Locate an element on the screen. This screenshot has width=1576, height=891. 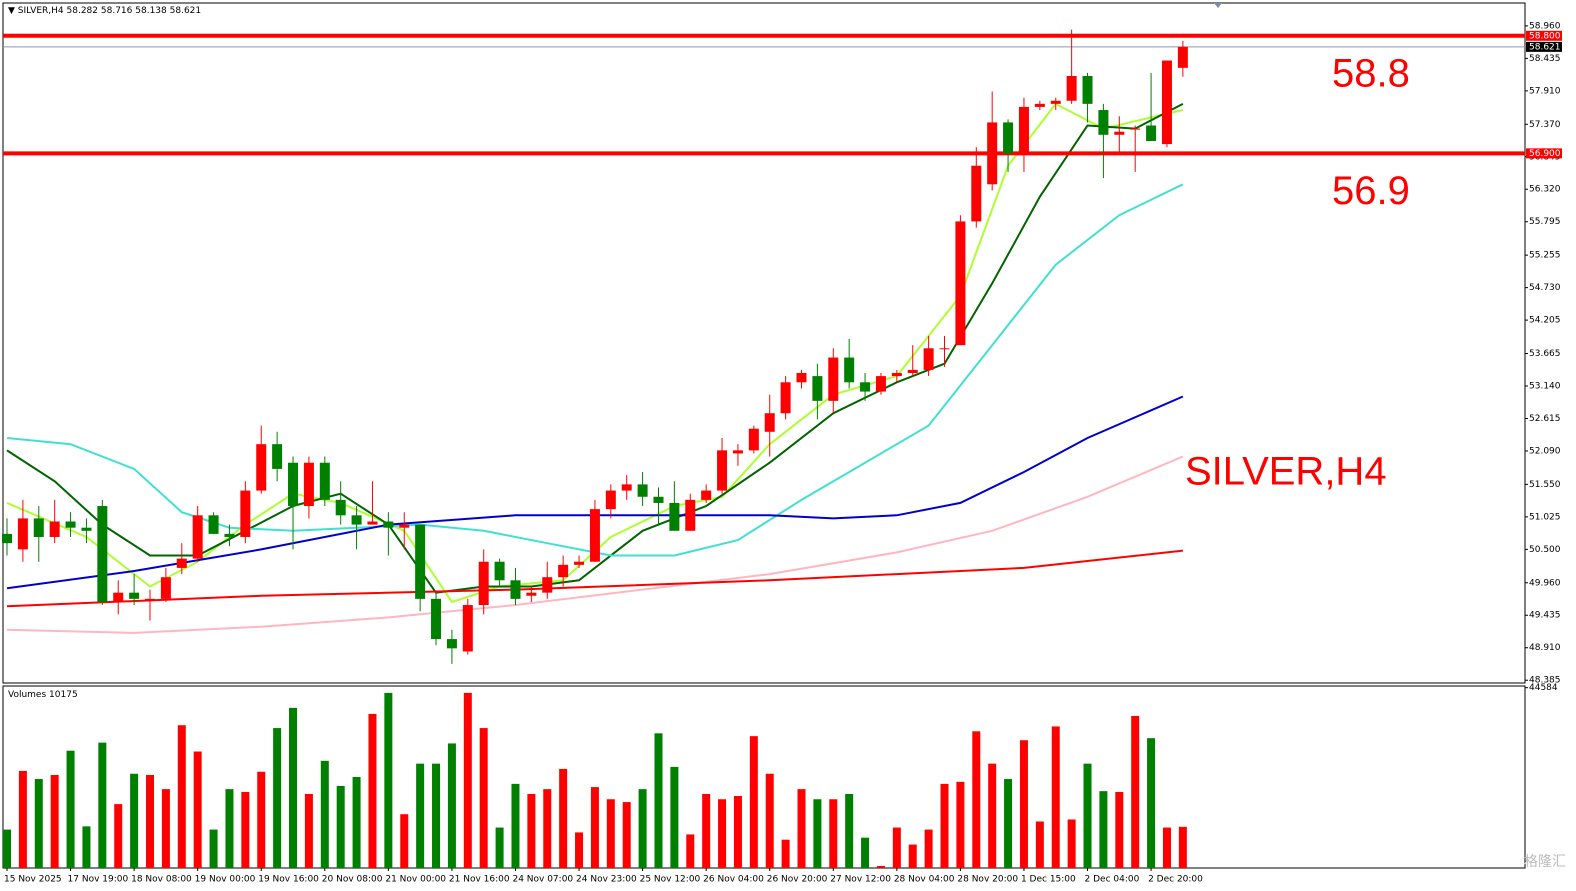
level-label: 58.800 is located at coordinates (1545, 36).